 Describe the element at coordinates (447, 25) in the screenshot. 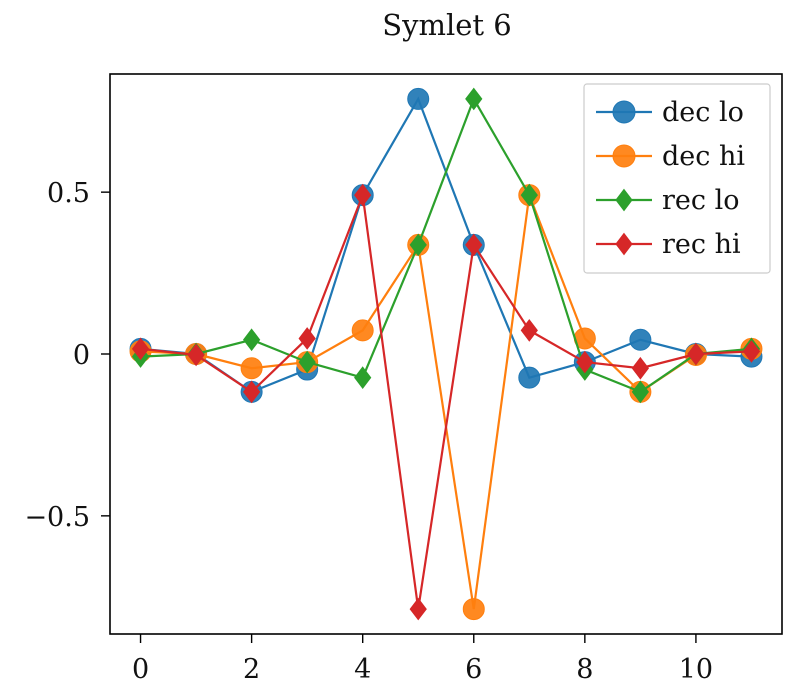

I see `chart-title: Symlet 6` at that location.